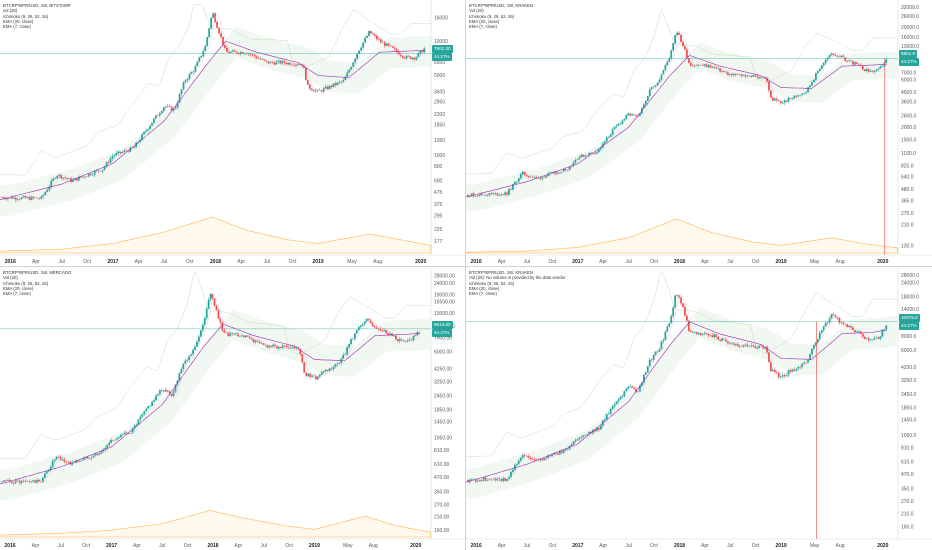 This screenshot has width=932, height=550. Describe the element at coordinates (465, 275) in the screenshot. I see `pane-divider-vertical` at that location.